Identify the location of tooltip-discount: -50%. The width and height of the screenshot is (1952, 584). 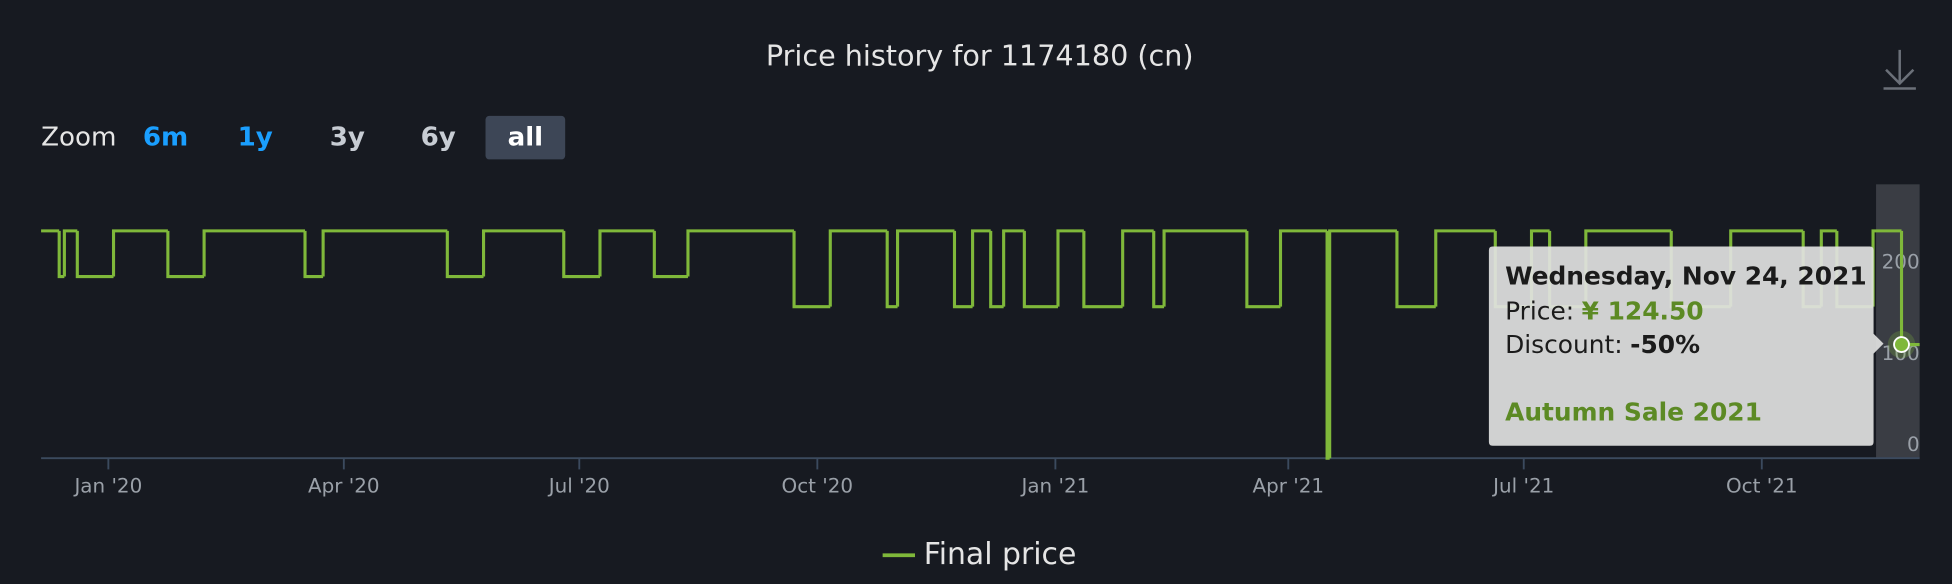
(1665, 344).